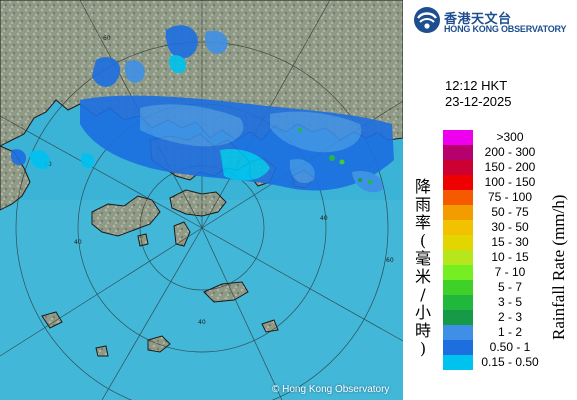  Describe the element at coordinates (423, 312) in the screenshot. I see `legend-title-zh-char: 小` at that location.